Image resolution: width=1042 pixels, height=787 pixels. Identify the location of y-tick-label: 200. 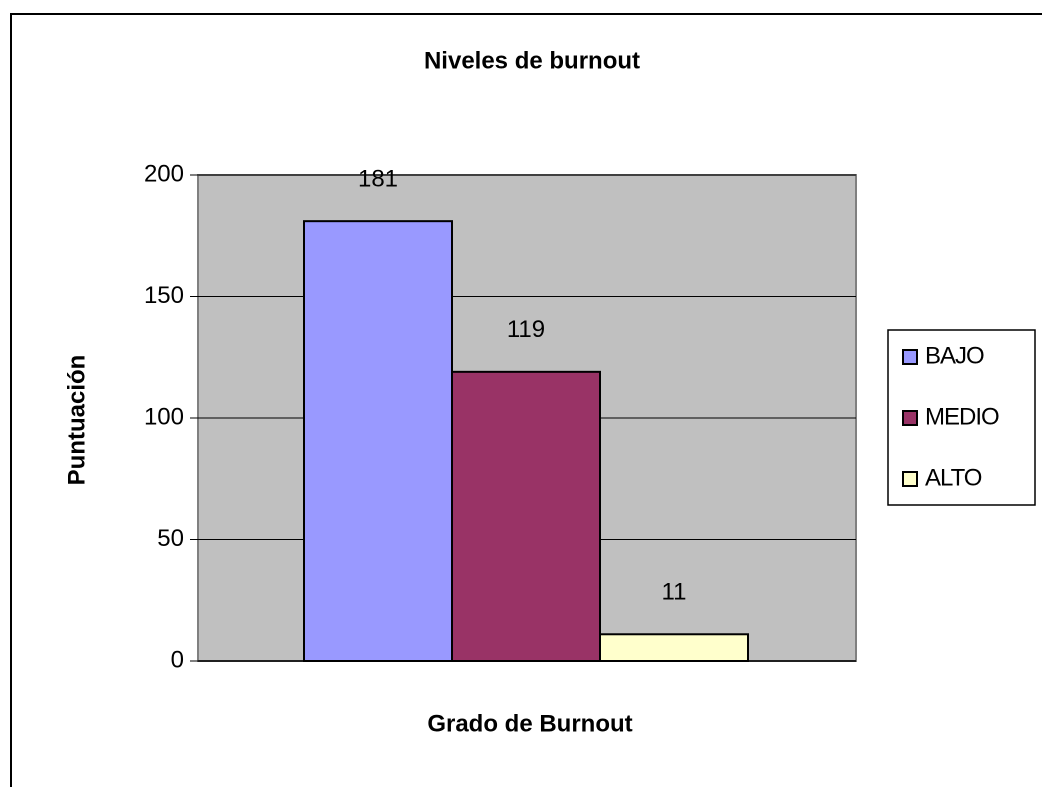
(164, 173).